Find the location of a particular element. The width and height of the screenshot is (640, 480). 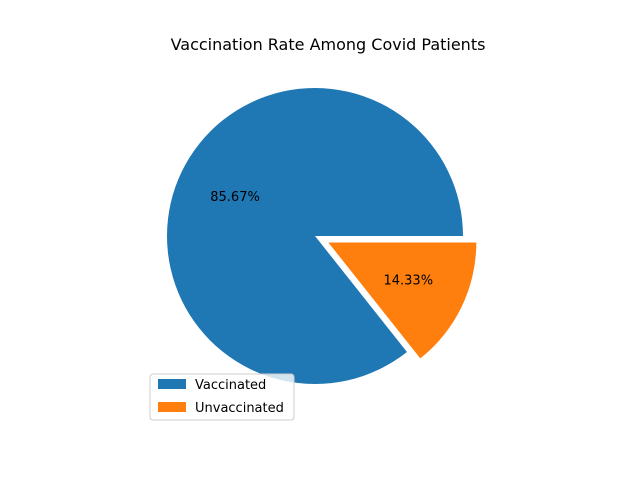

legend-label-vaccinated: Vaccinated is located at coordinates (230, 385).